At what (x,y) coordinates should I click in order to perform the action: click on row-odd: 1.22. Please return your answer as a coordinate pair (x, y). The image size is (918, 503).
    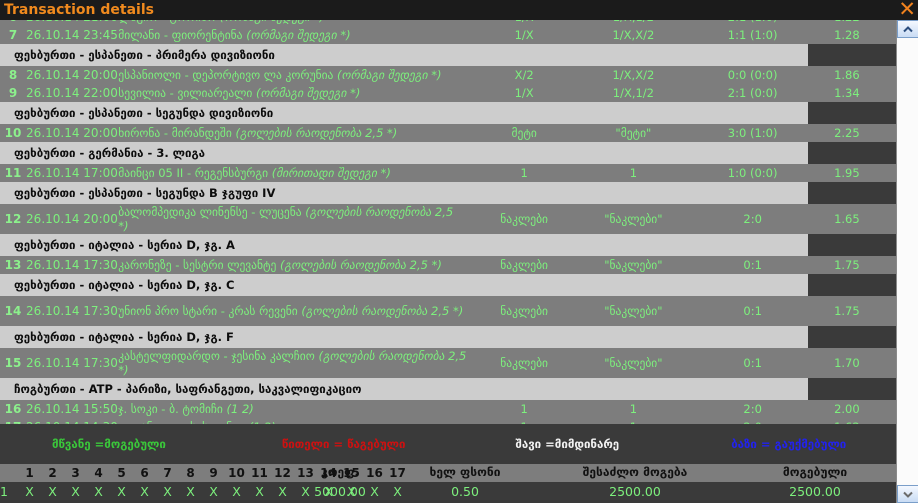
    Looking at the image, I should click on (852, 23).